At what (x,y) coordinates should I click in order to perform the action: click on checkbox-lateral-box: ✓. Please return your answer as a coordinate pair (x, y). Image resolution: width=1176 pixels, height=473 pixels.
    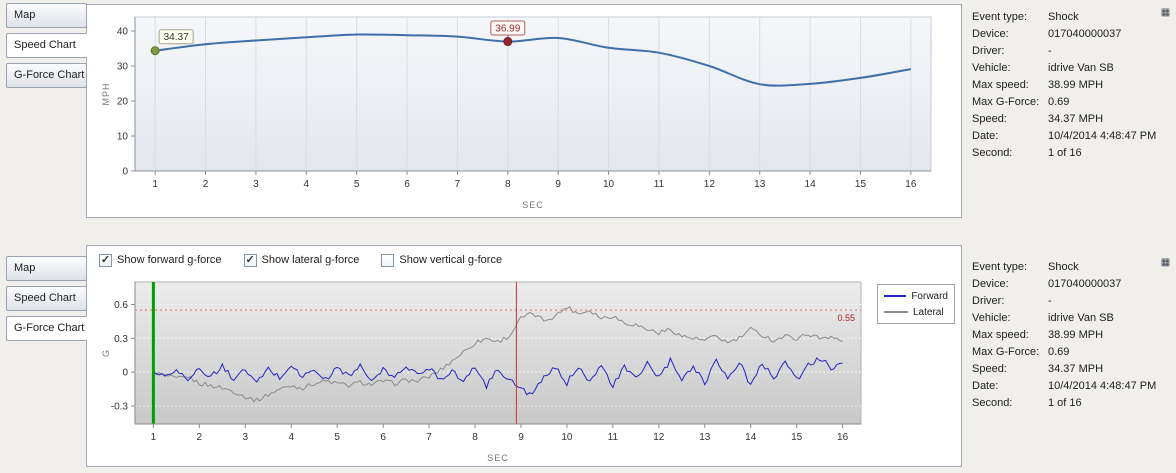
    Looking at the image, I should click on (250, 260).